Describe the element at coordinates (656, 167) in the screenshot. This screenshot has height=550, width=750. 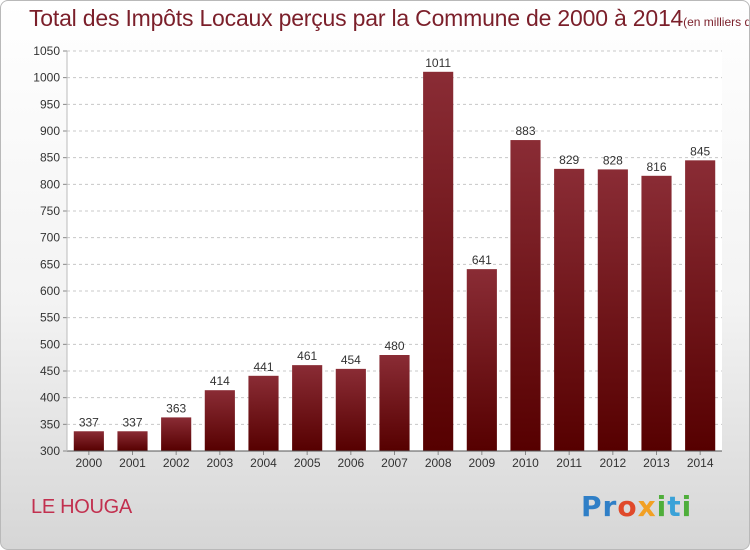
I see `data-label-2013: 816` at that location.